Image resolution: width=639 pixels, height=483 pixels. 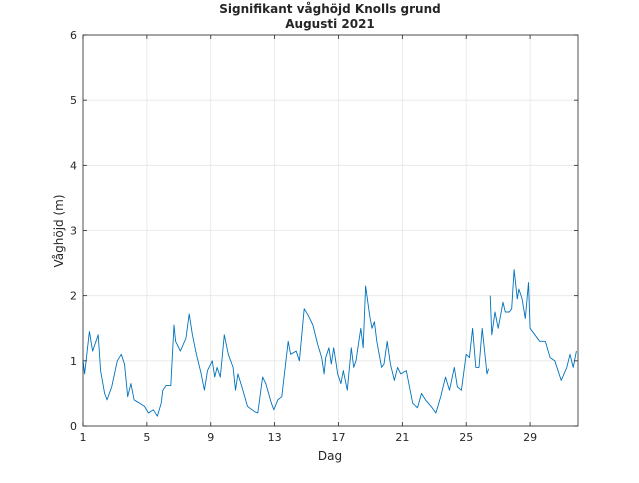 What do you see at coordinates (402, 437) in the screenshot?
I see `x-tick-label: 21` at bounding box center [402, 437].